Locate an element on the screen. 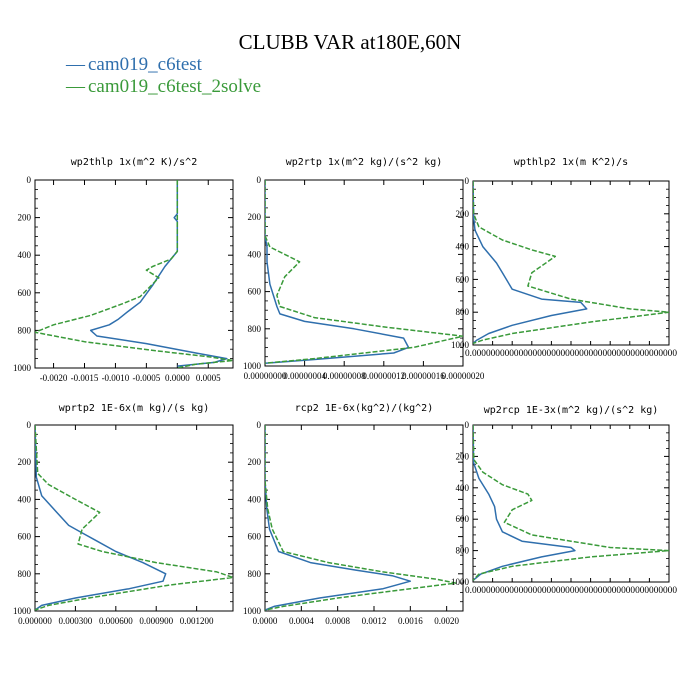  x-tick-label: 0.001200 is located at coordinates (197, 621).